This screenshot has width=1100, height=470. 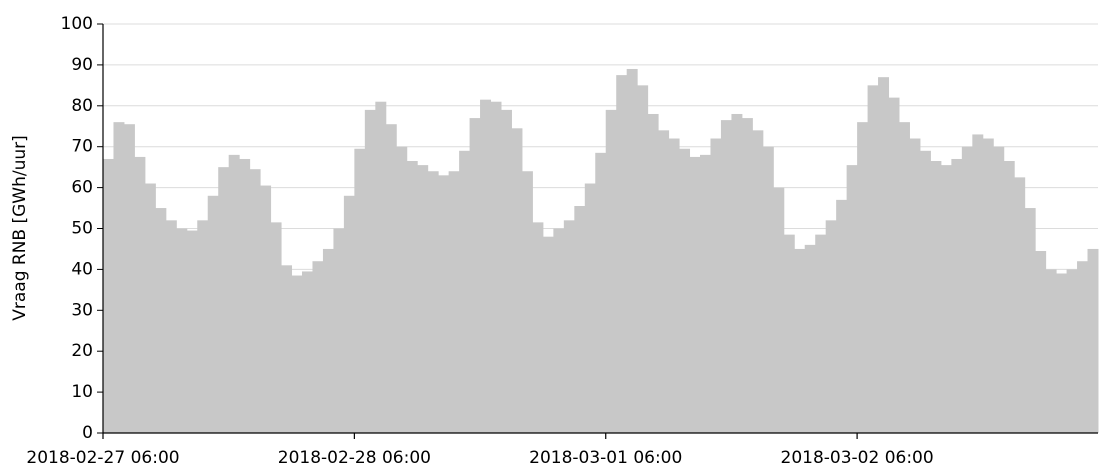 I want to click on y-tick-label: 100, so click(x=77, y=24).